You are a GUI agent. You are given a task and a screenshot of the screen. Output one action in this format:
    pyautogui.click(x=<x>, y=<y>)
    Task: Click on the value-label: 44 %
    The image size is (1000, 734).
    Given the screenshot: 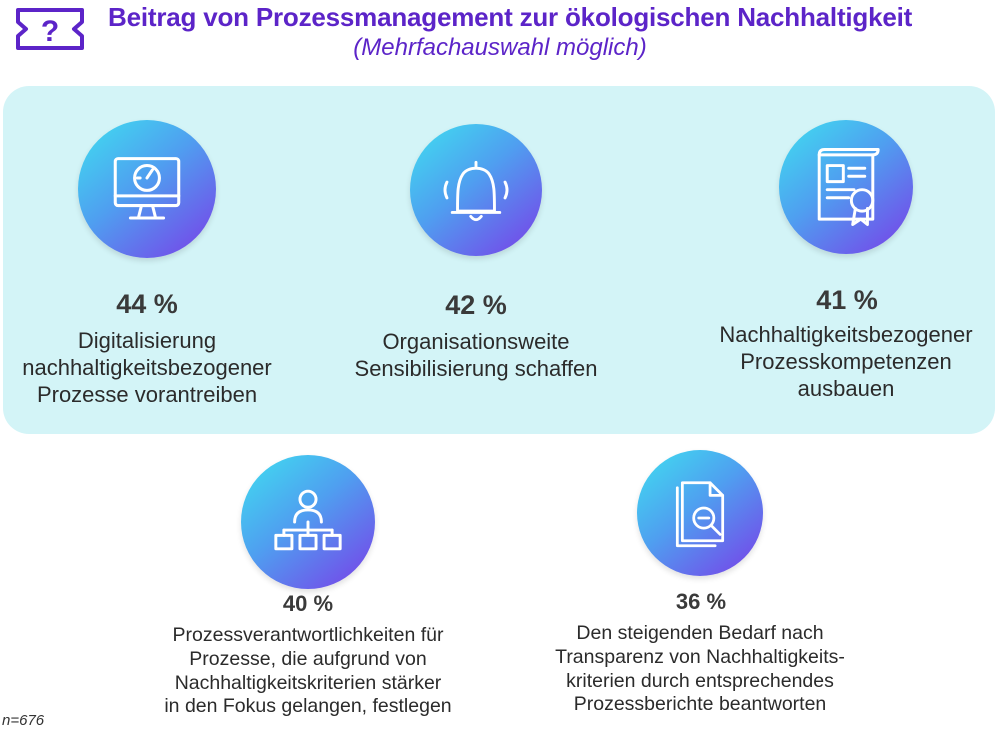 What is the action you would take?
    pyautogui.click(x=147, y=304)
    